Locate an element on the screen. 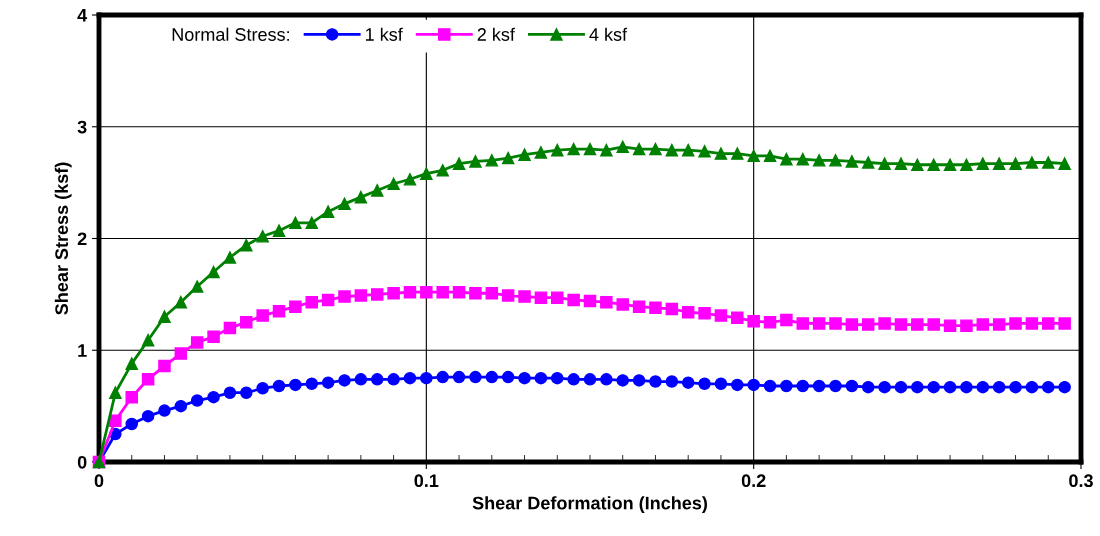 Image resolution: width=1100 pixels, height=536 pixels. y-tick-label: 3 is located at coordinates (82, 127).